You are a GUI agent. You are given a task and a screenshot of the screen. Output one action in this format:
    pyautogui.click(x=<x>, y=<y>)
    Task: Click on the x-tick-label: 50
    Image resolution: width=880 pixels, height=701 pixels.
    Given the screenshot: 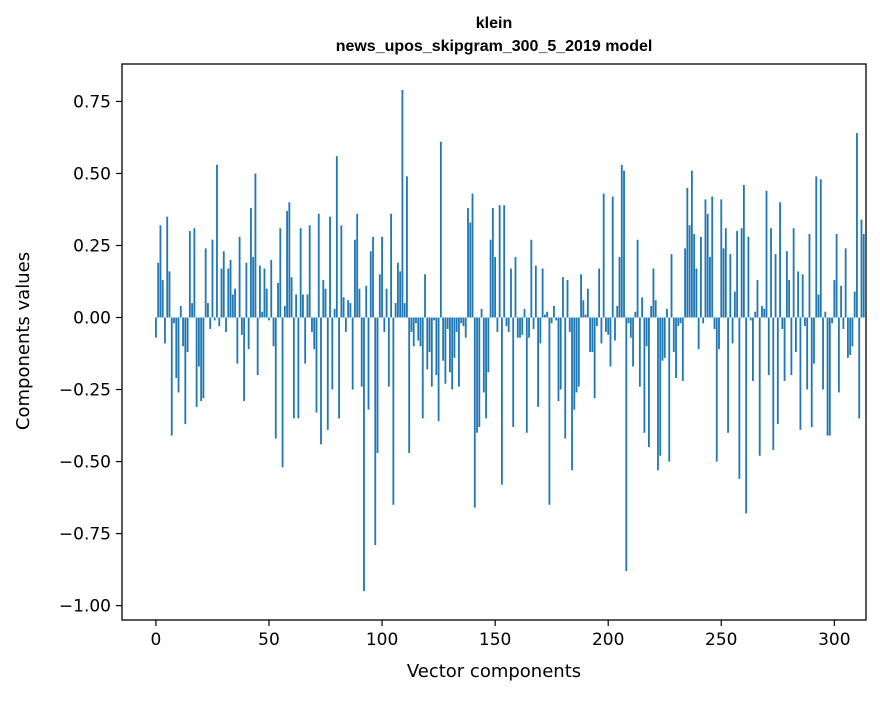 What is the action you would take?
    pyautogui.click(x=269, y=640)
    